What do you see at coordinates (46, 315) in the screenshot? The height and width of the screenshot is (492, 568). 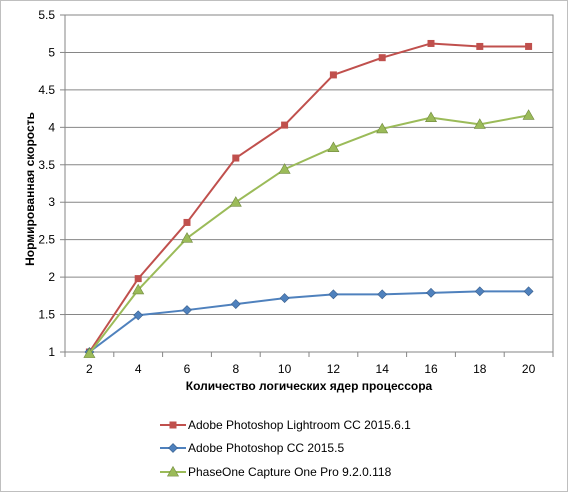 I see `y-tick-label: 1.5` at bounding box center [46, 315].